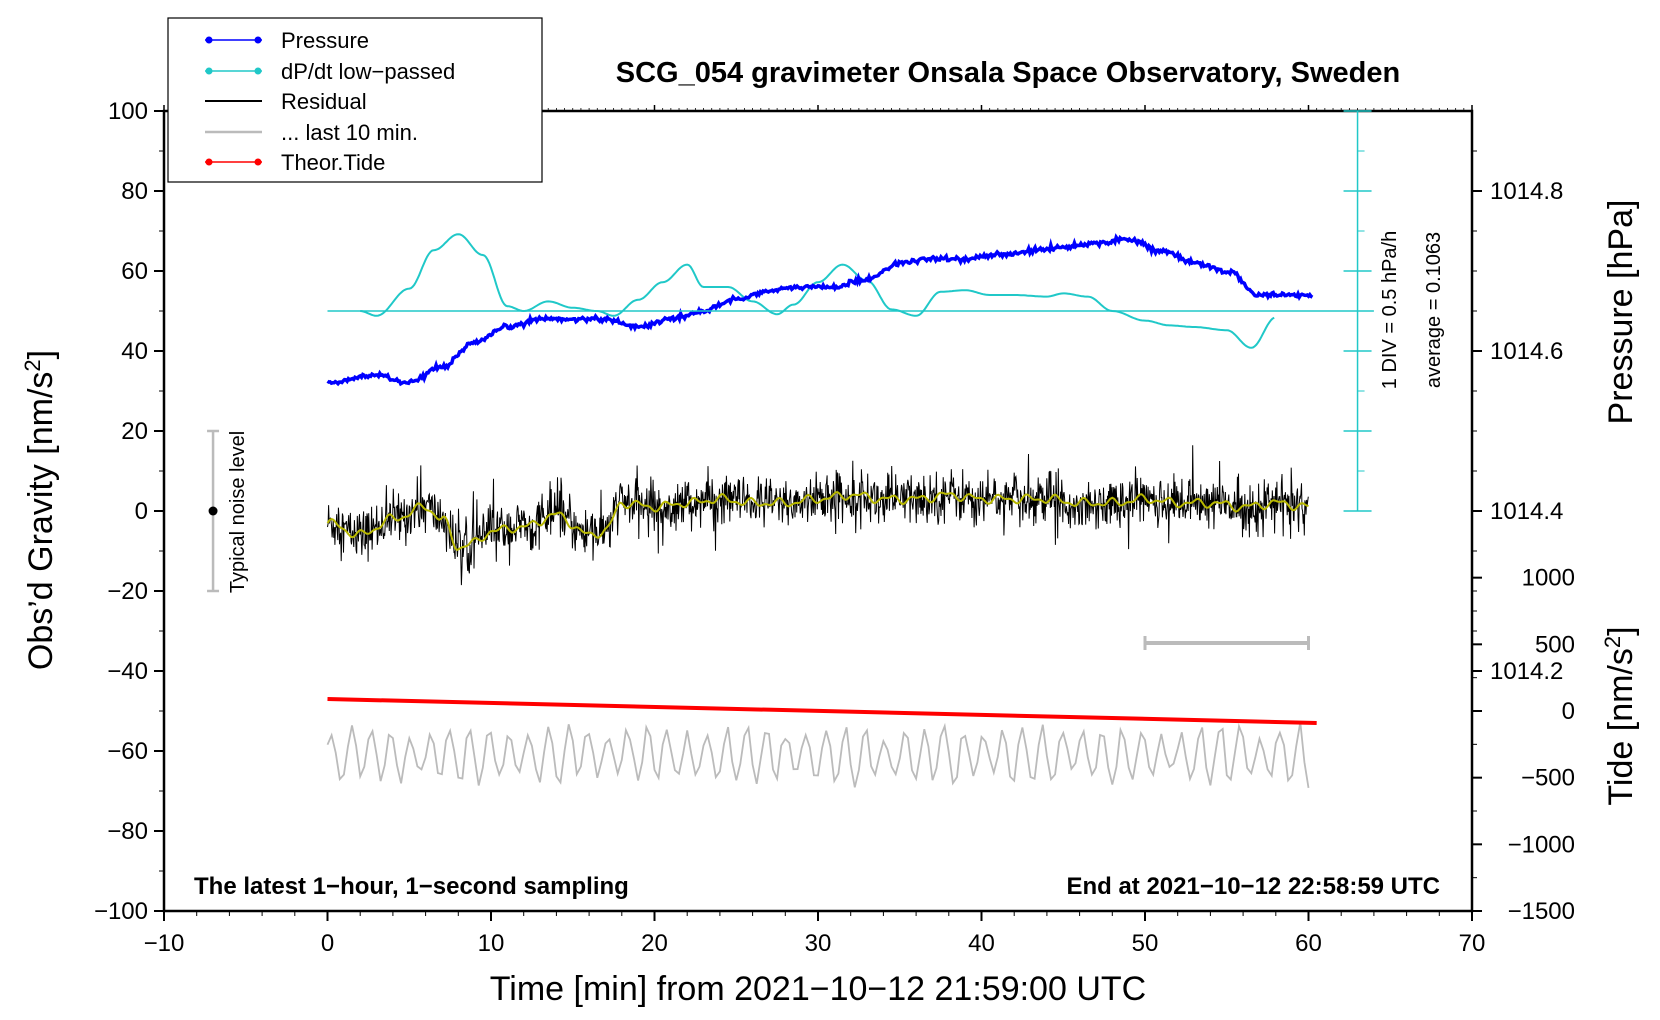 This screenshot has width=1660, height=1020. I want to click on x-tick-label: 0, so click(327, 943).